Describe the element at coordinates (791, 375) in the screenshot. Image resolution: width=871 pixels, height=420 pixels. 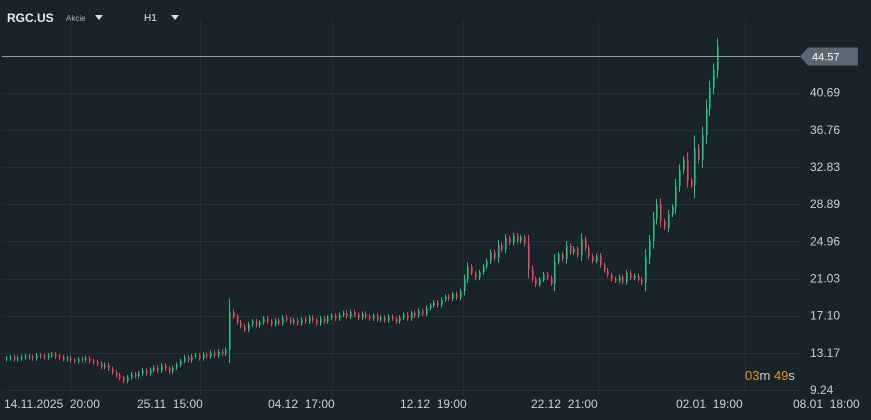
I see `timer-seconds-unit: s` at that location.